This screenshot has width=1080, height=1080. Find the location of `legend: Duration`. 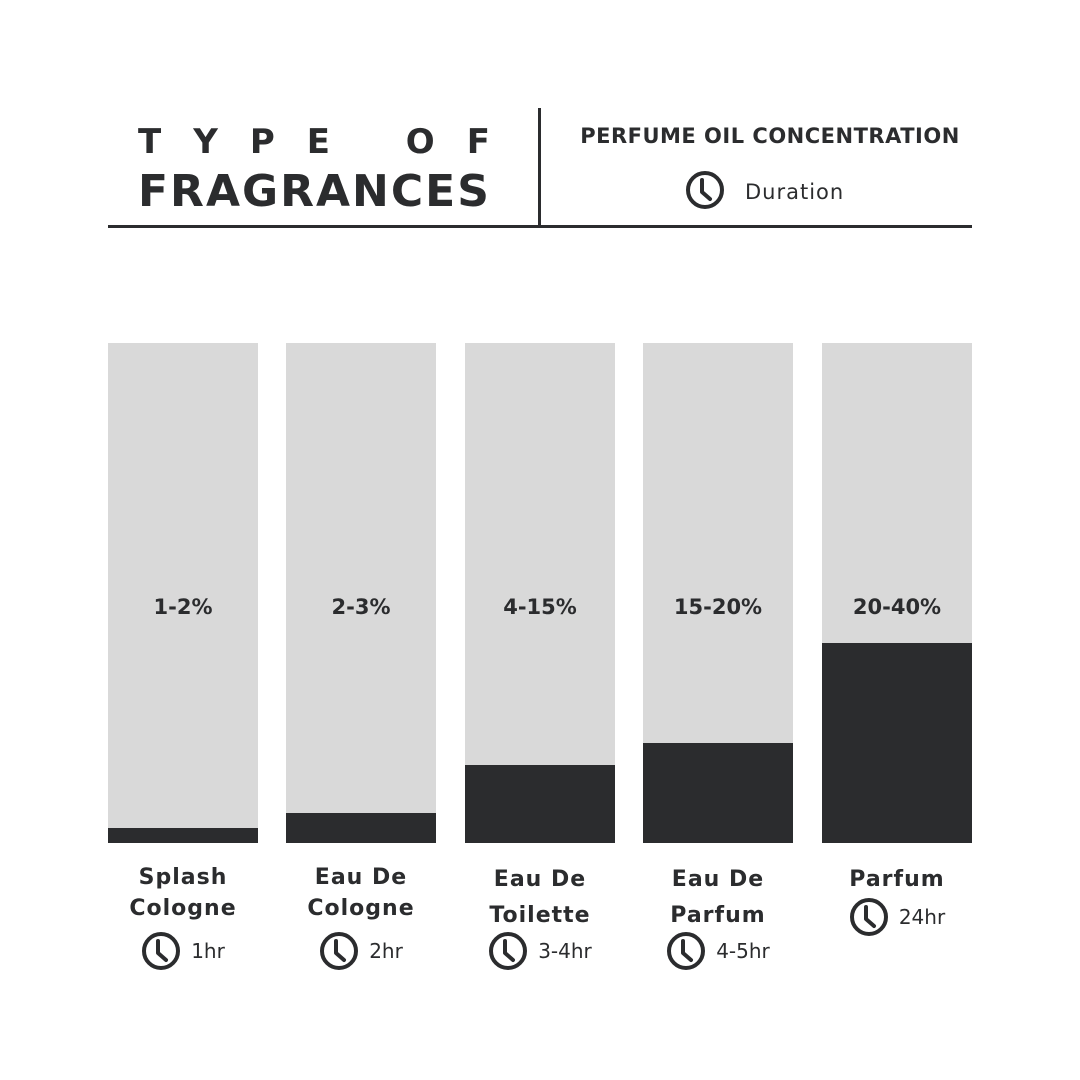

legend: Duration is located at coordinates (764, 192).